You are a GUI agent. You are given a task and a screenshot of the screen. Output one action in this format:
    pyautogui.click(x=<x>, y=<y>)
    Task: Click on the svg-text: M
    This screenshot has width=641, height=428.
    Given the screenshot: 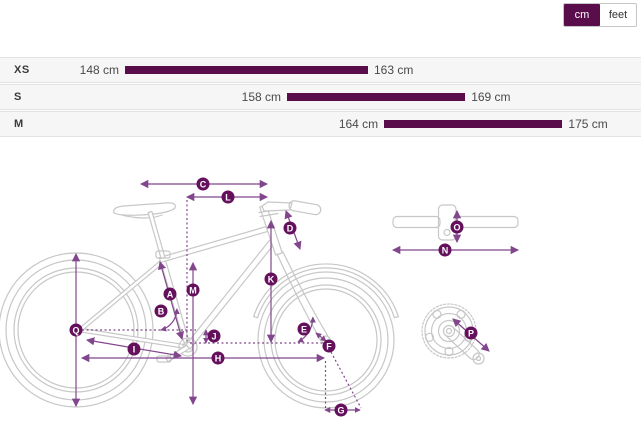 What is the action you would take?
    pyautogui.click(x=193, y=291)
    